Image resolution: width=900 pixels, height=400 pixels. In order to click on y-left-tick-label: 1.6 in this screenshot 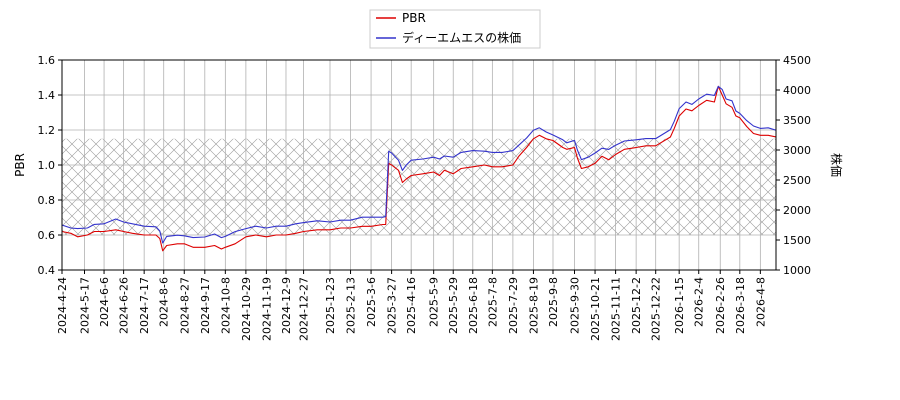, I will do `click(47, 60)`.